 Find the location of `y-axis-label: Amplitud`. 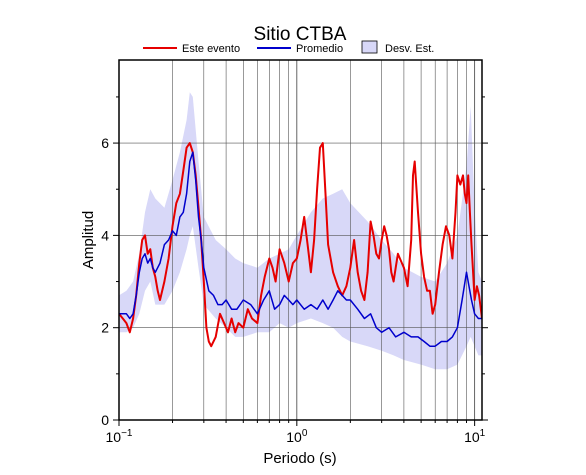

y-axis-label: Amplitud is located at coordinates (88, 240).